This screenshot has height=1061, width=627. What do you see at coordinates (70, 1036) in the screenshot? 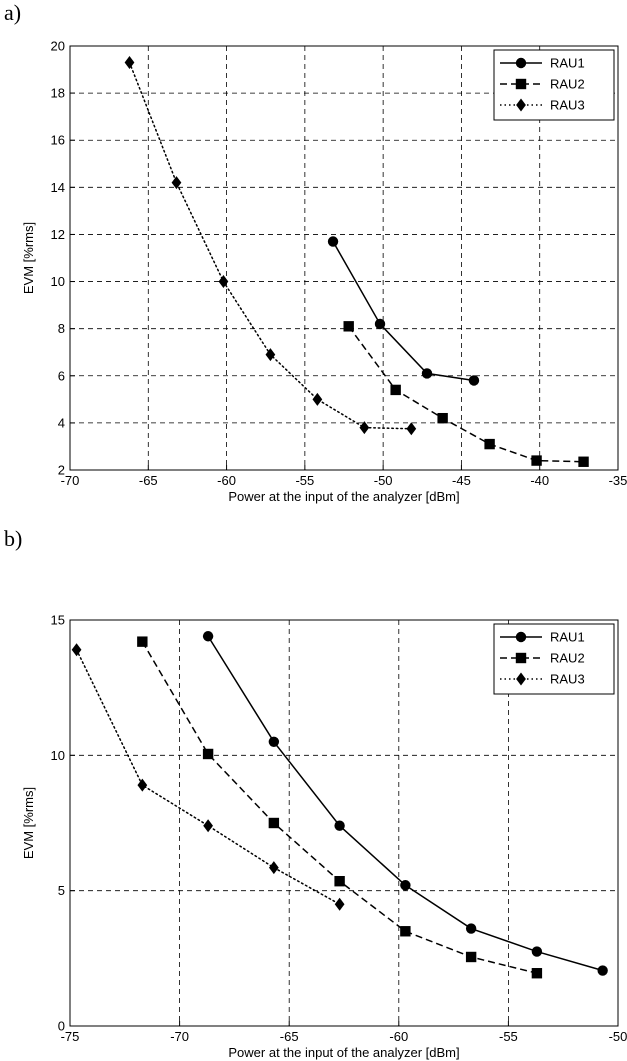
I see `chart-1-xtick-label: -75` at bounding box center [70, 1036].